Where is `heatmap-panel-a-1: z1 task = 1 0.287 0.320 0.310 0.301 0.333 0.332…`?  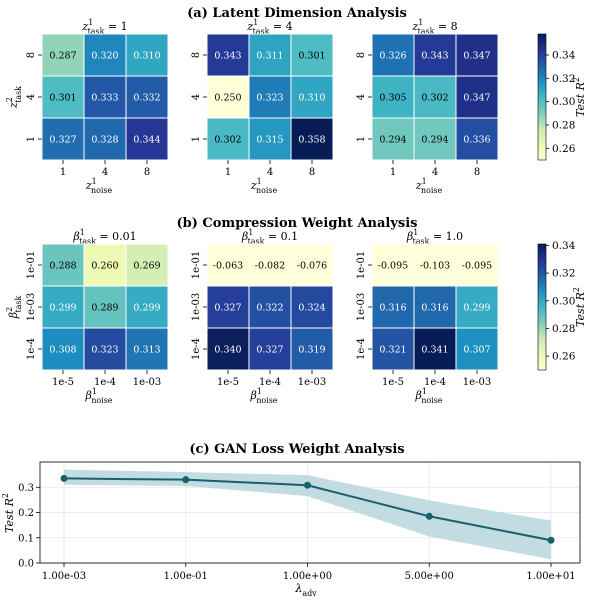 heatmap-panel-a-1: z1 task = 1 0.287 0.320 0.310 0.301 0.333 0.332… is located at coordinates (87, 106).